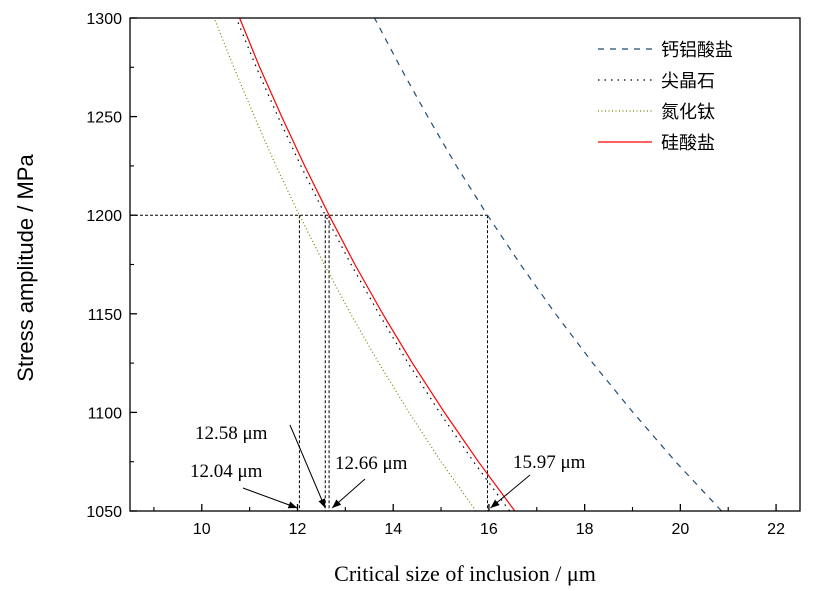 Image resolution: width=814 pixels, height=591 pixels. I want to click on annotation-label: 15.97 μm, so click(549, 462).